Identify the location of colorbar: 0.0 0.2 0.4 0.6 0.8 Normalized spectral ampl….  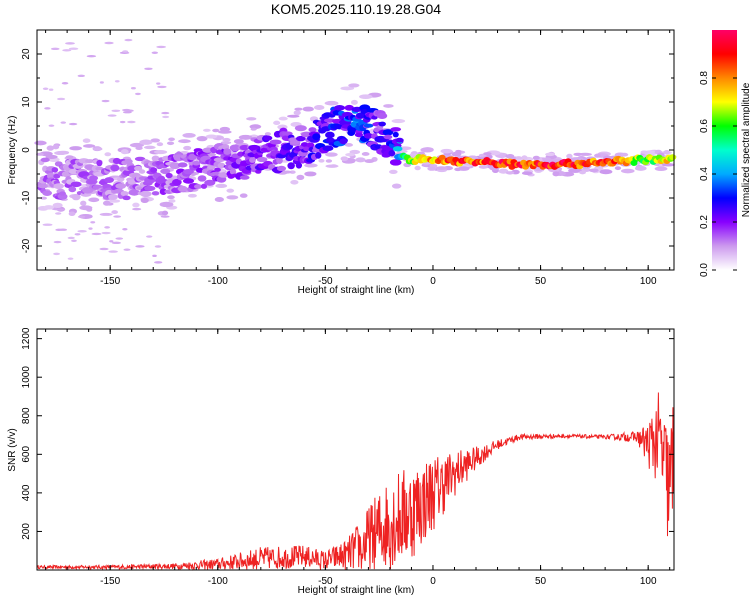
(724, 153).